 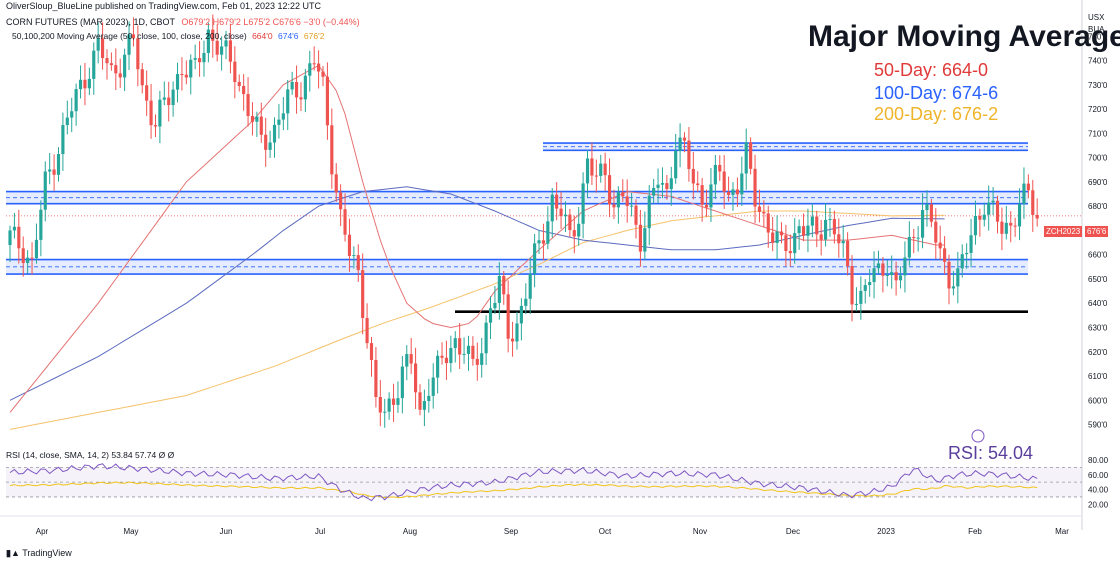 I want to click on last-price-tag: 676'6, so click(x=1097, y=231).